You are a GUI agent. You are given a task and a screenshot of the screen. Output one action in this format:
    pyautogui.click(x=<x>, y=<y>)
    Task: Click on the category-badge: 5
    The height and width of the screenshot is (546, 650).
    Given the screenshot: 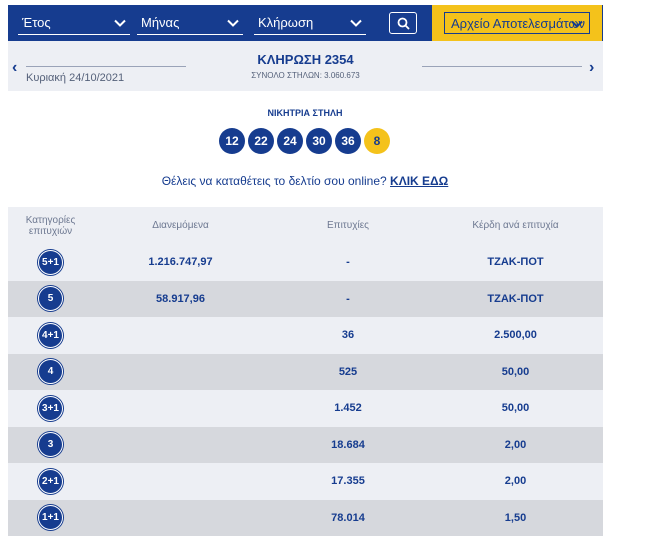 What is the action you would take?
    pyautogui.click(x=50, y=299)
    